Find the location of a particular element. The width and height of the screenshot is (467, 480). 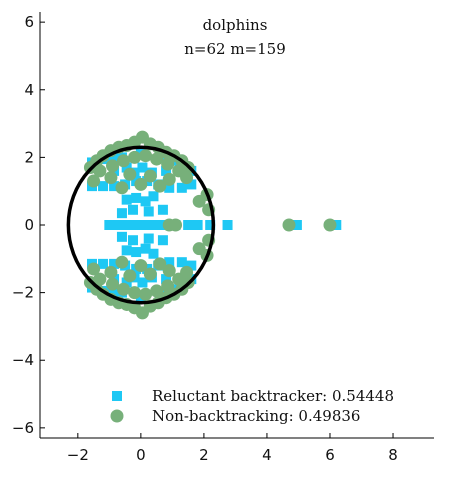

y-tick-label: 0 is located at coordinates (29, 225).